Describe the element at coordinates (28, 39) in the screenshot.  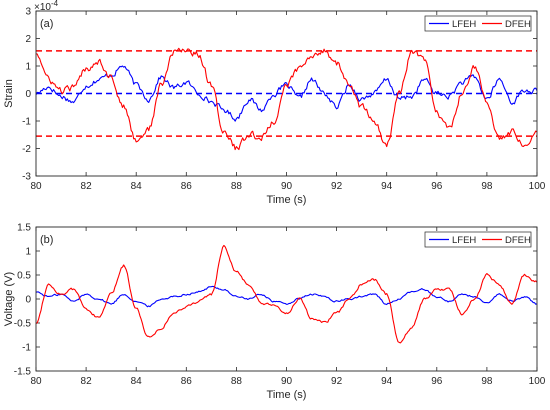
I see `panel-a-y-tick-label: 2` at that location.